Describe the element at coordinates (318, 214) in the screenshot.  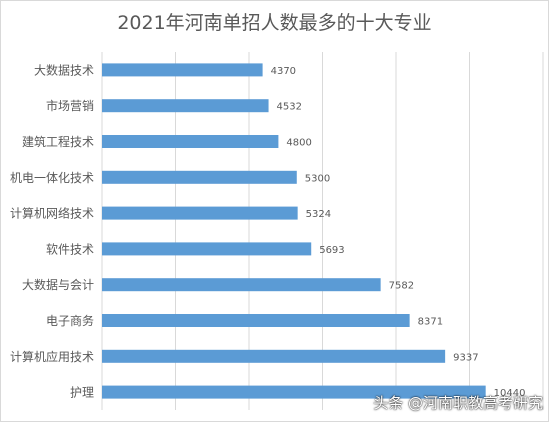
I see `data-label: 5324` at that location.